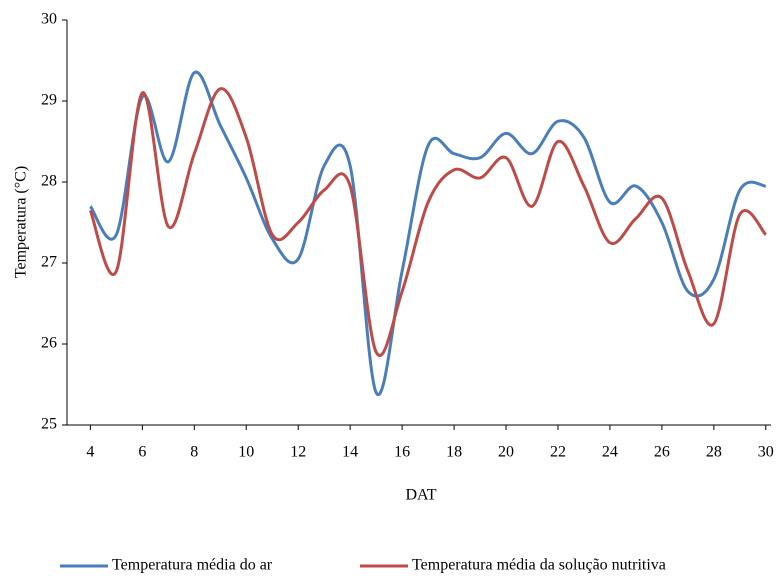 This screenshot has height=580, width=777. I want to click on x-tick-label: 30, so click(766, 452).